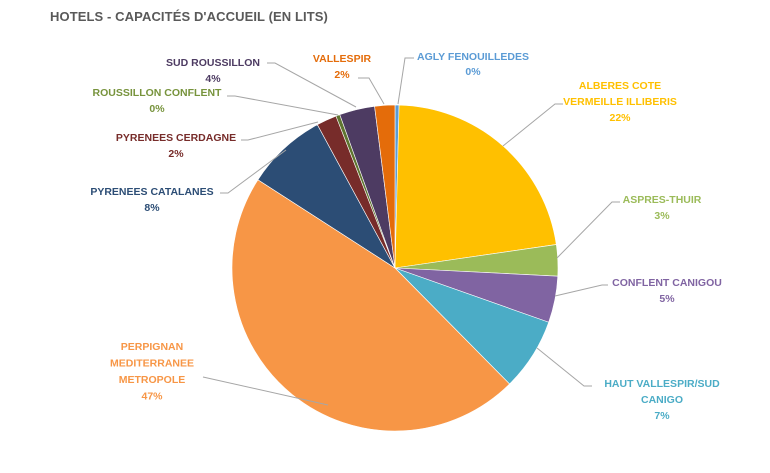 The width and height of the screenshot is (770, 473). What do you see at coordinates (667, 283) in the screenshot?
I see `data-label-name: CONFLENT CANIGOU` at bounding box center [667, 283].